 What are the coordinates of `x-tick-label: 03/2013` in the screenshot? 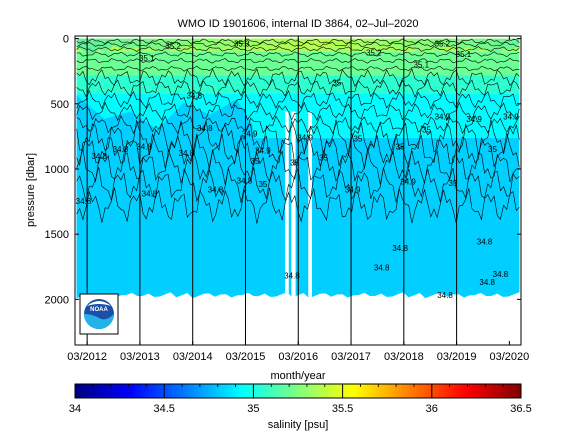 It's located at (140, 357).